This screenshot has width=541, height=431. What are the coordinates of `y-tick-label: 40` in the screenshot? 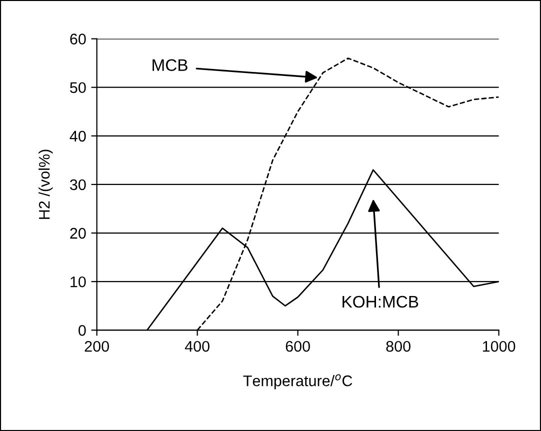 It's located at (78, 136).